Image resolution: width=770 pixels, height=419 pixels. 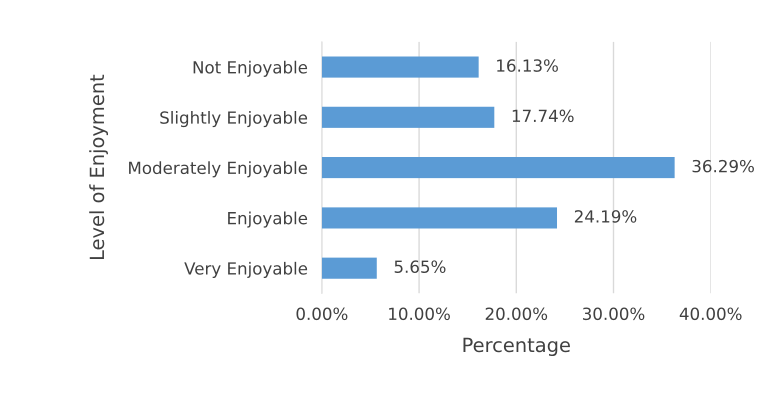 What do you see at coordinates (527, 65) in the screenshot?
I see `data-label: 16.13%` at bounding box center [527, 65].